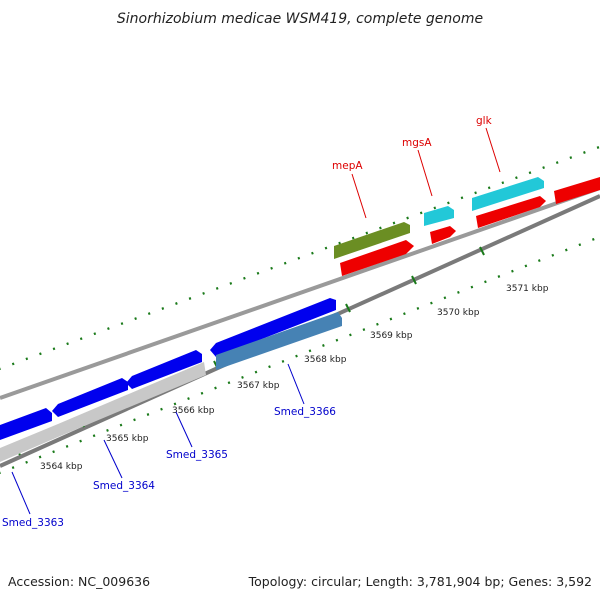 Image resolution: width=600 pixels, height=600 pixels. Describe the element at coordinates (61, 467) in the screenshot. I see `tick-label: 3564 kbp` at that location.